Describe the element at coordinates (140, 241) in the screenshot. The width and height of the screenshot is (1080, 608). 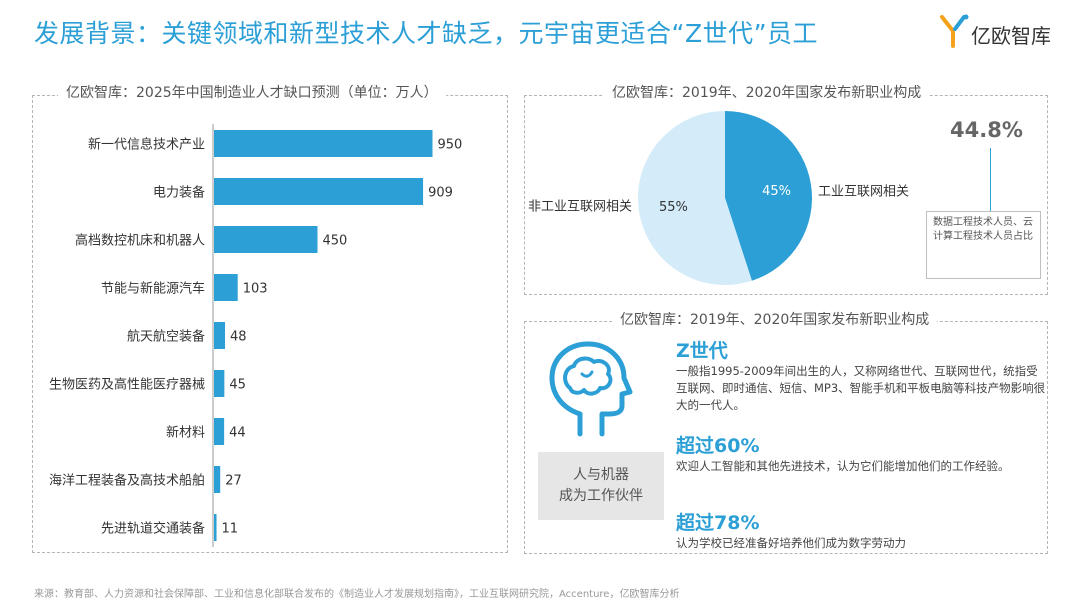
I see `category-label: 高档数控机床和机器人` at that location.